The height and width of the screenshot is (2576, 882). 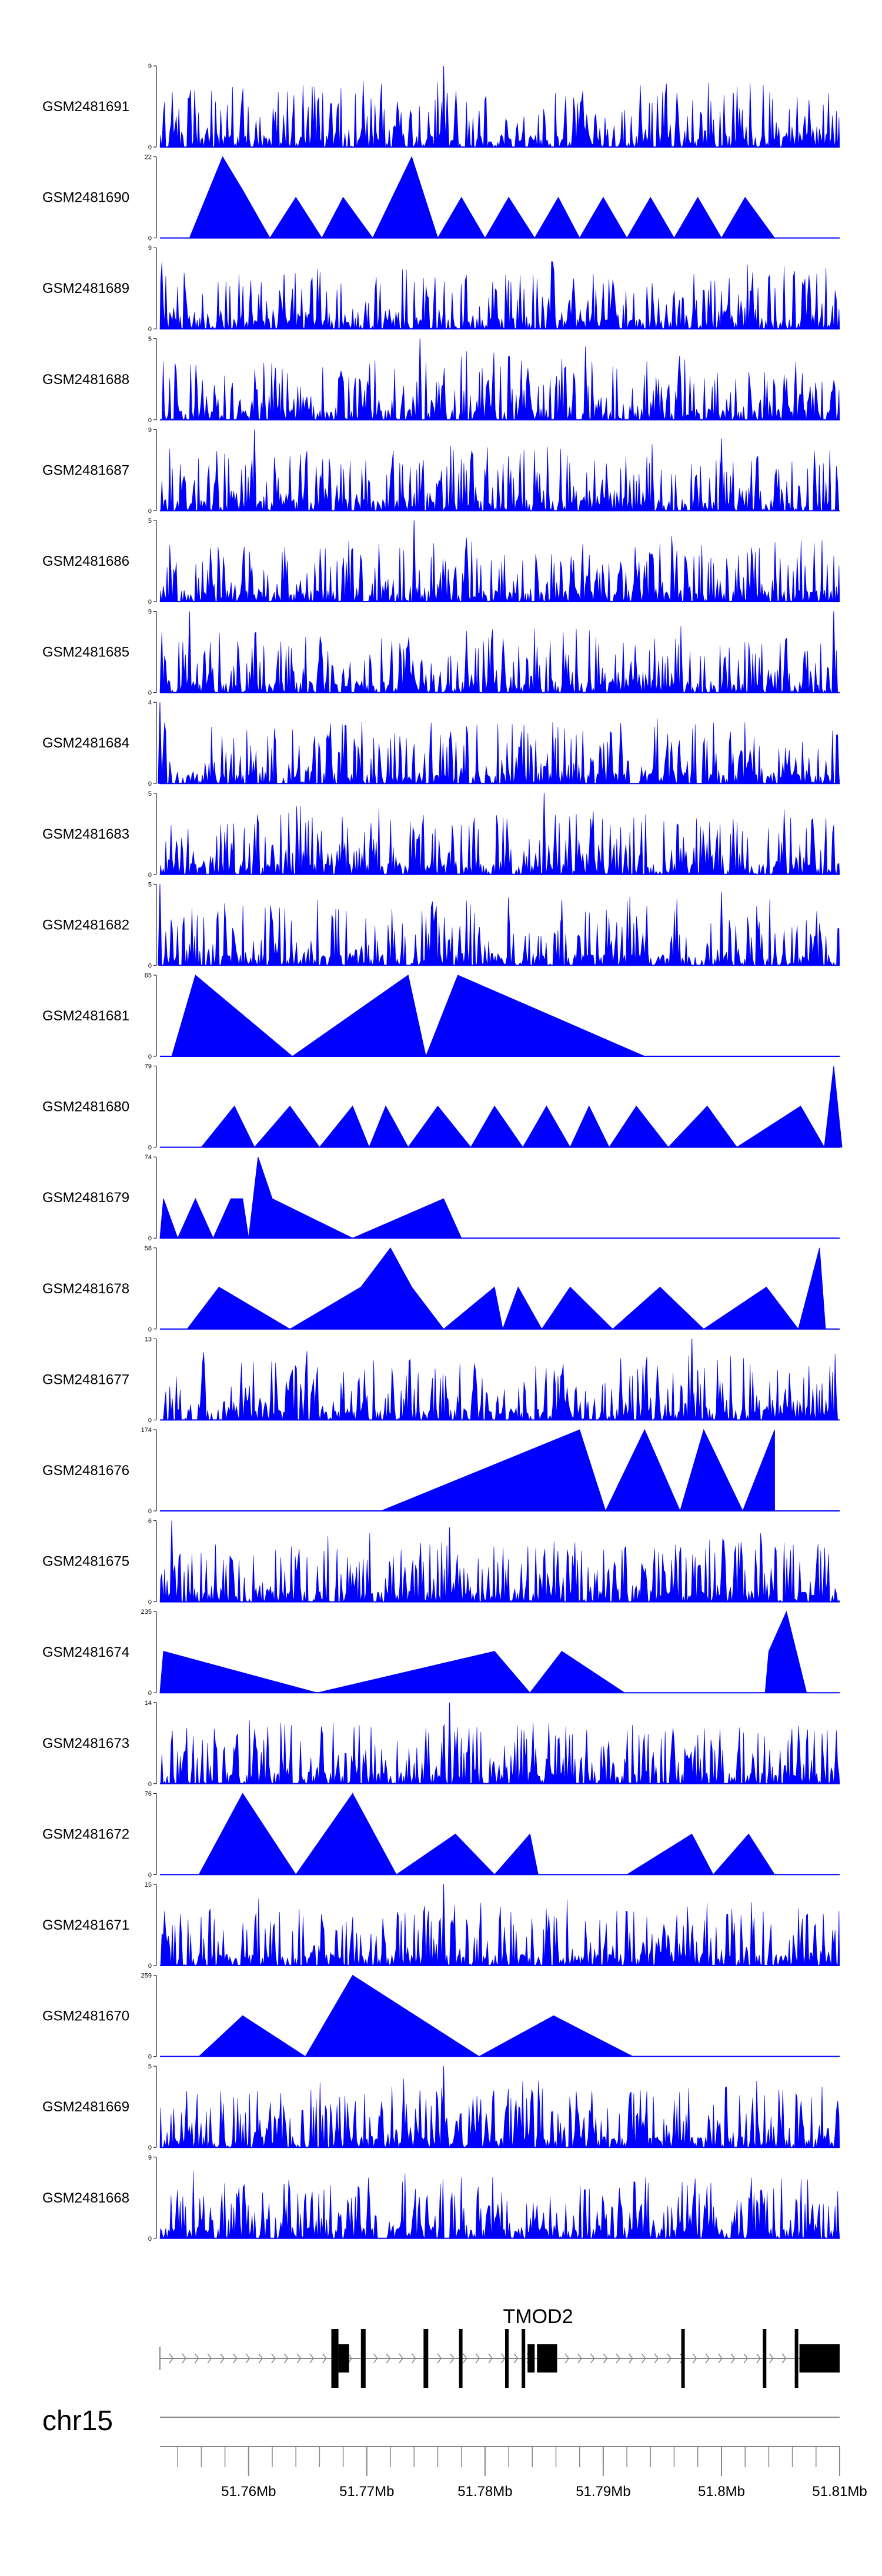 I want to click on y-max-label: 22, so click(x=148, y=157).